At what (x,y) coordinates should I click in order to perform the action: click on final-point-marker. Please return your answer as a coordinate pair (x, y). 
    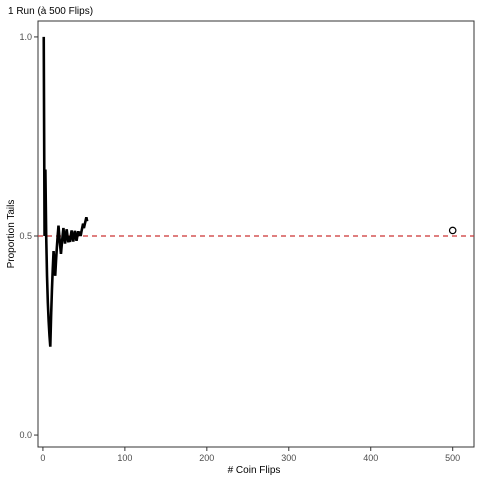
    Looking at the image, I should click on (452, 230).